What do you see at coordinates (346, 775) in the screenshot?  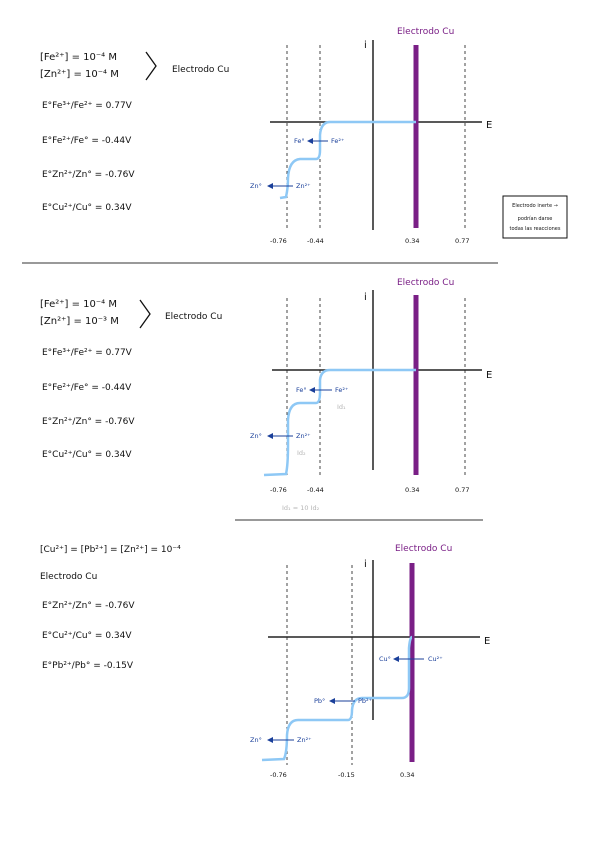 I see `tick: -0.15` at bounding box center [346, 775].